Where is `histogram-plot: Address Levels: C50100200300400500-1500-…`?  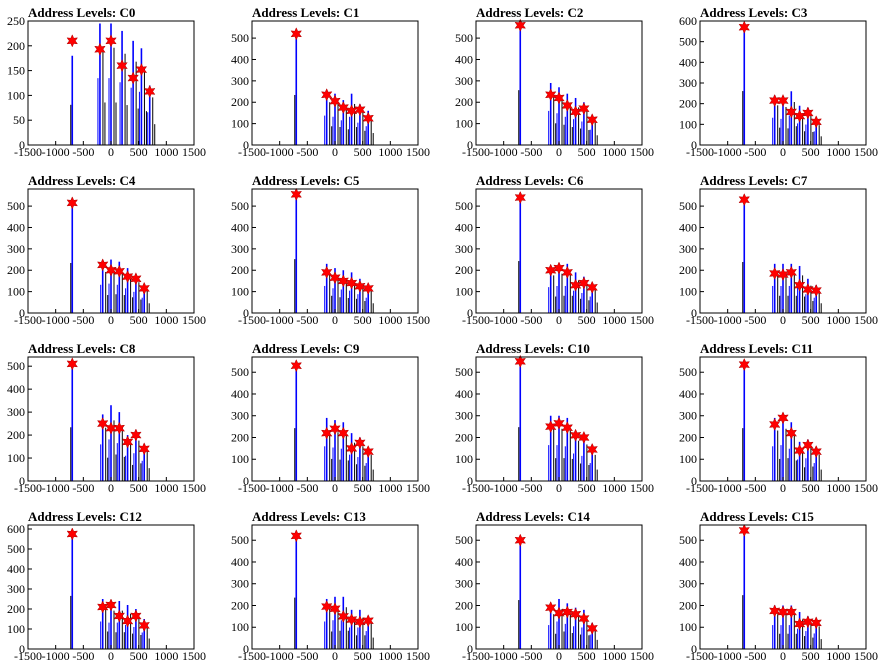 histogram-plot: Address Levels: C50100200300400500-1500-… is located at coordinates (330, 250).